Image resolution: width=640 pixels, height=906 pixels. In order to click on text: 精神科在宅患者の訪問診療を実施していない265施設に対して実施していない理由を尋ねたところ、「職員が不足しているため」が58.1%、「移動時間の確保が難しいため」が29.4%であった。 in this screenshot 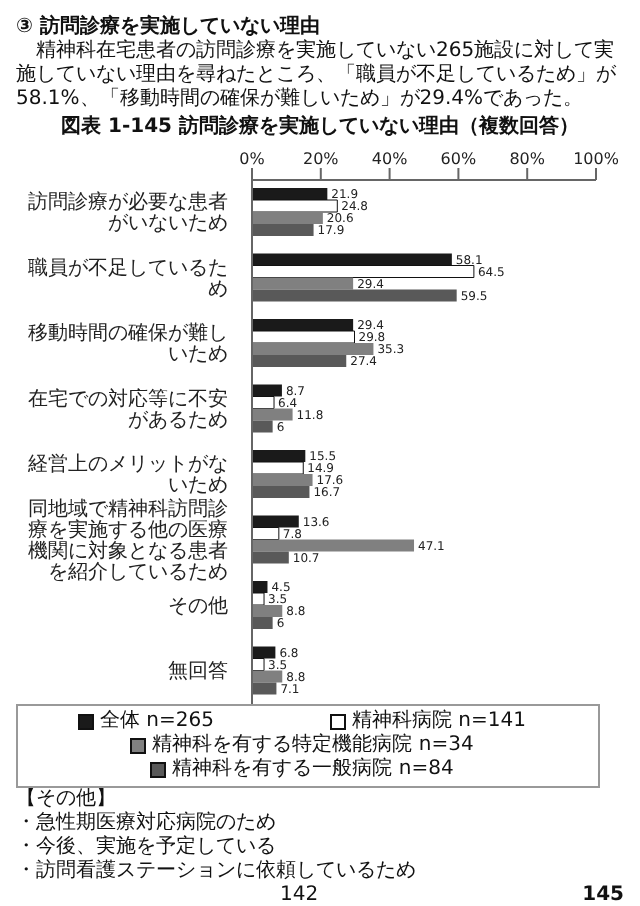, I will do `click(317, 76)`.